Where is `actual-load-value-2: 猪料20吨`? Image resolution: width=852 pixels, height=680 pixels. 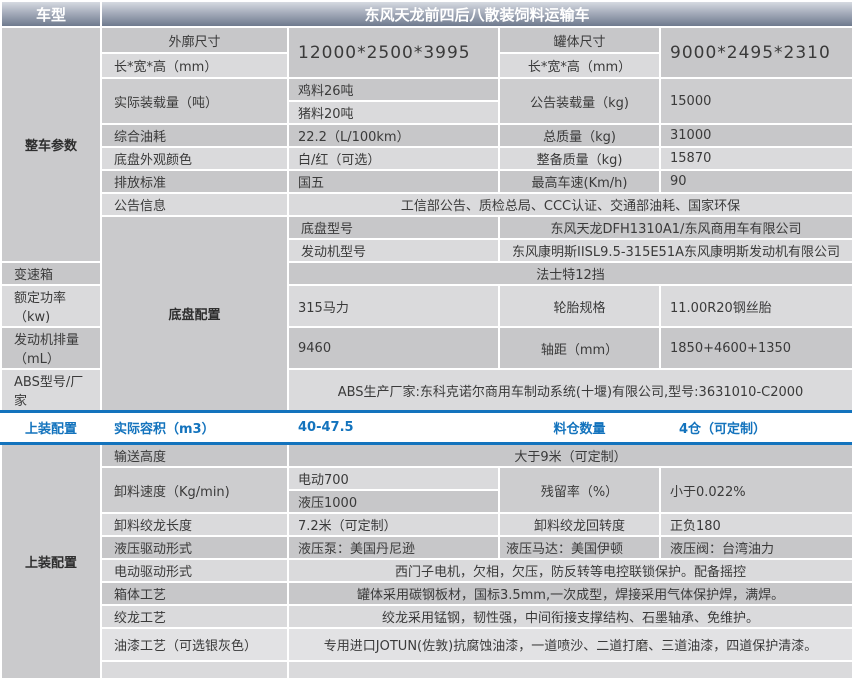 actual-load-value-2: 猪料20吨 is located at coordinates (393, 112).